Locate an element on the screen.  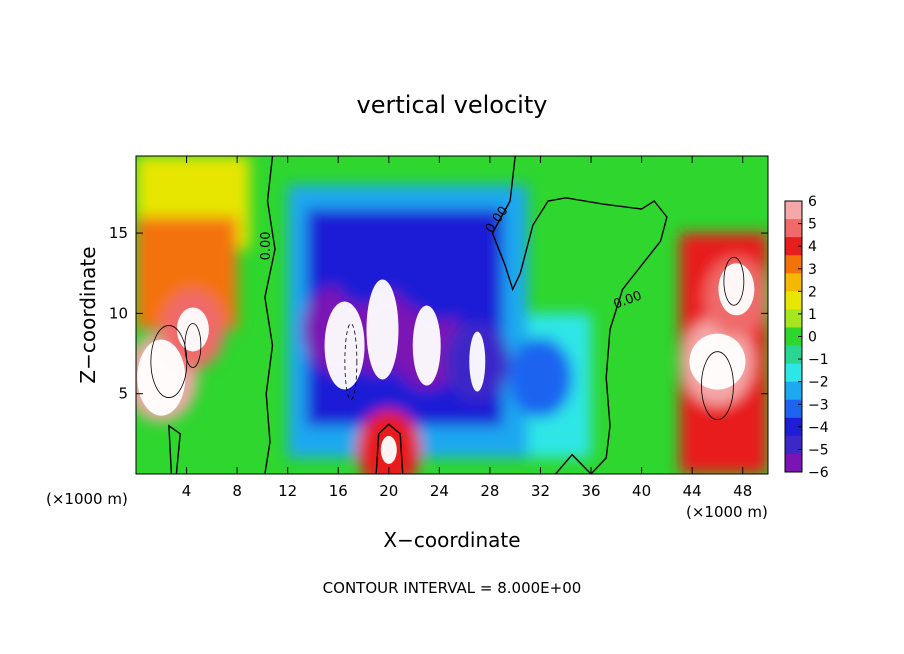
x-tick-label: 44 is located at coordinates (692, 491).